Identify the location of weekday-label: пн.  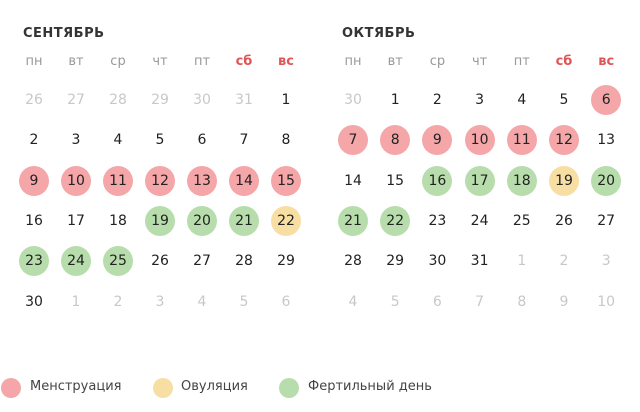
(353, 61).